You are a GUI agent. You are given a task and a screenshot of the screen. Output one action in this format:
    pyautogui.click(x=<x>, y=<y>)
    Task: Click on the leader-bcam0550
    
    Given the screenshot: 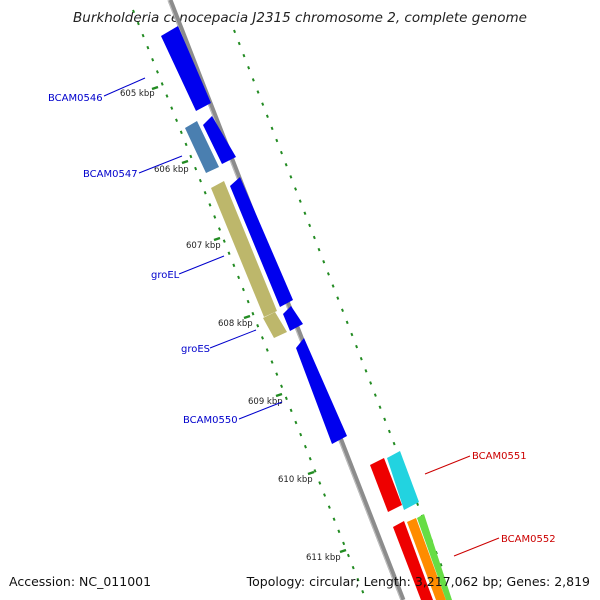 What is the action you would take?
    pyautogui.click(x=260, y=410)
    